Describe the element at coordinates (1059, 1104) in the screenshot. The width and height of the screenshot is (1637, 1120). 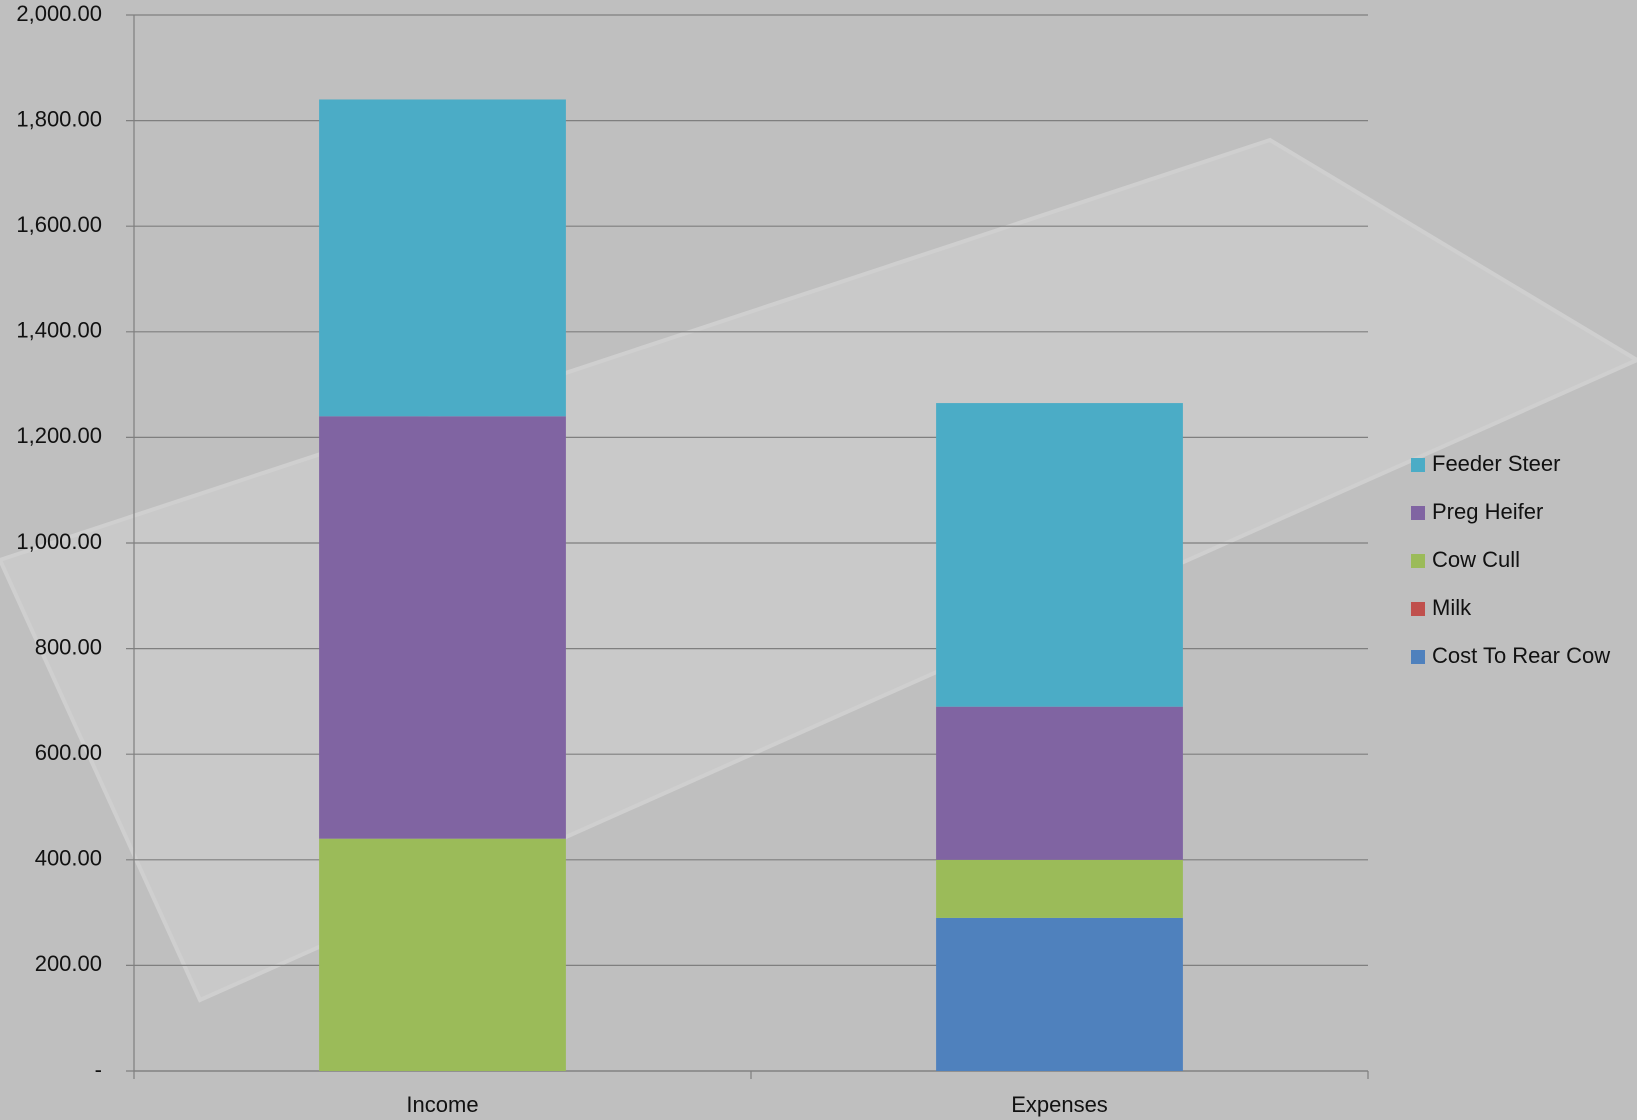
I see `x-tick-label: Expenses` at that location.